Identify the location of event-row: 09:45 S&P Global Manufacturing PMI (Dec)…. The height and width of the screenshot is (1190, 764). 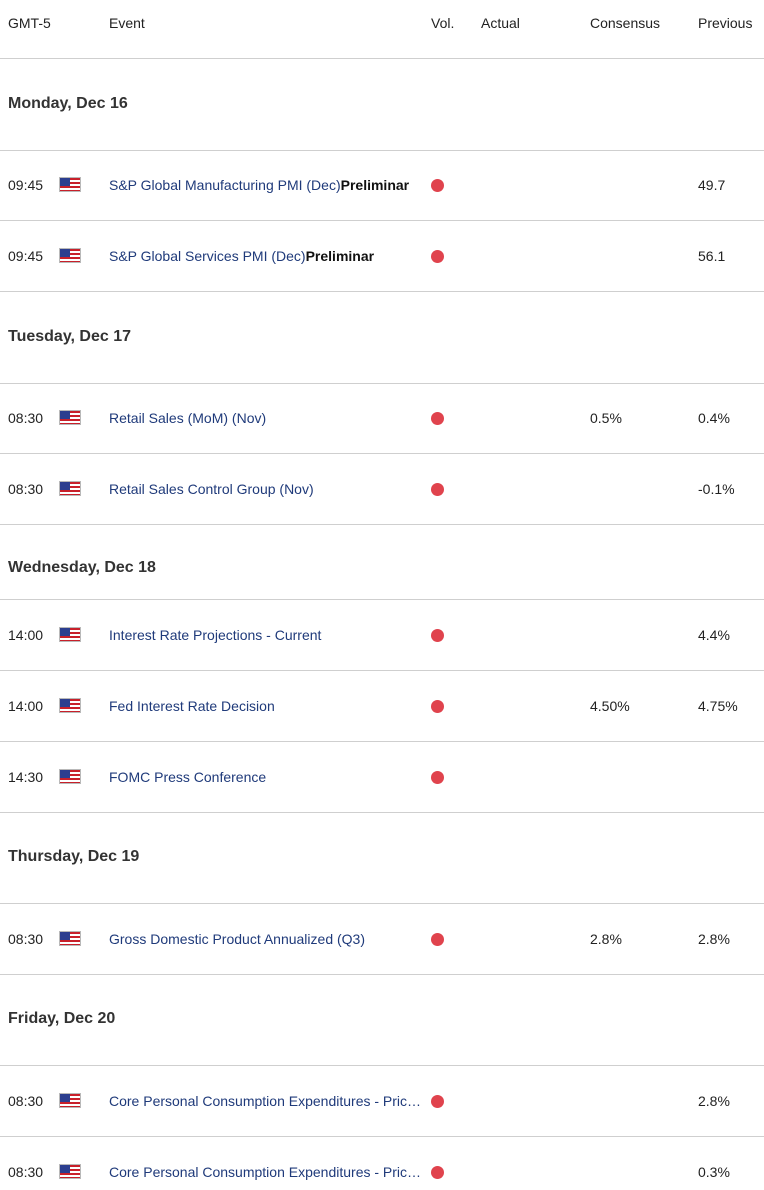
(382, 185).